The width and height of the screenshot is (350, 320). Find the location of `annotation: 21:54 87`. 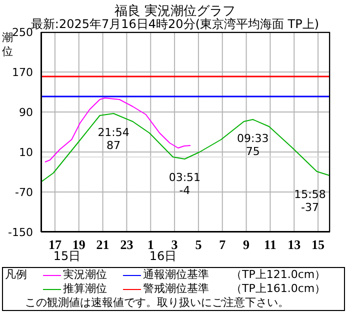

annotation: 21:54 87 is located at coordinates (113, 139).